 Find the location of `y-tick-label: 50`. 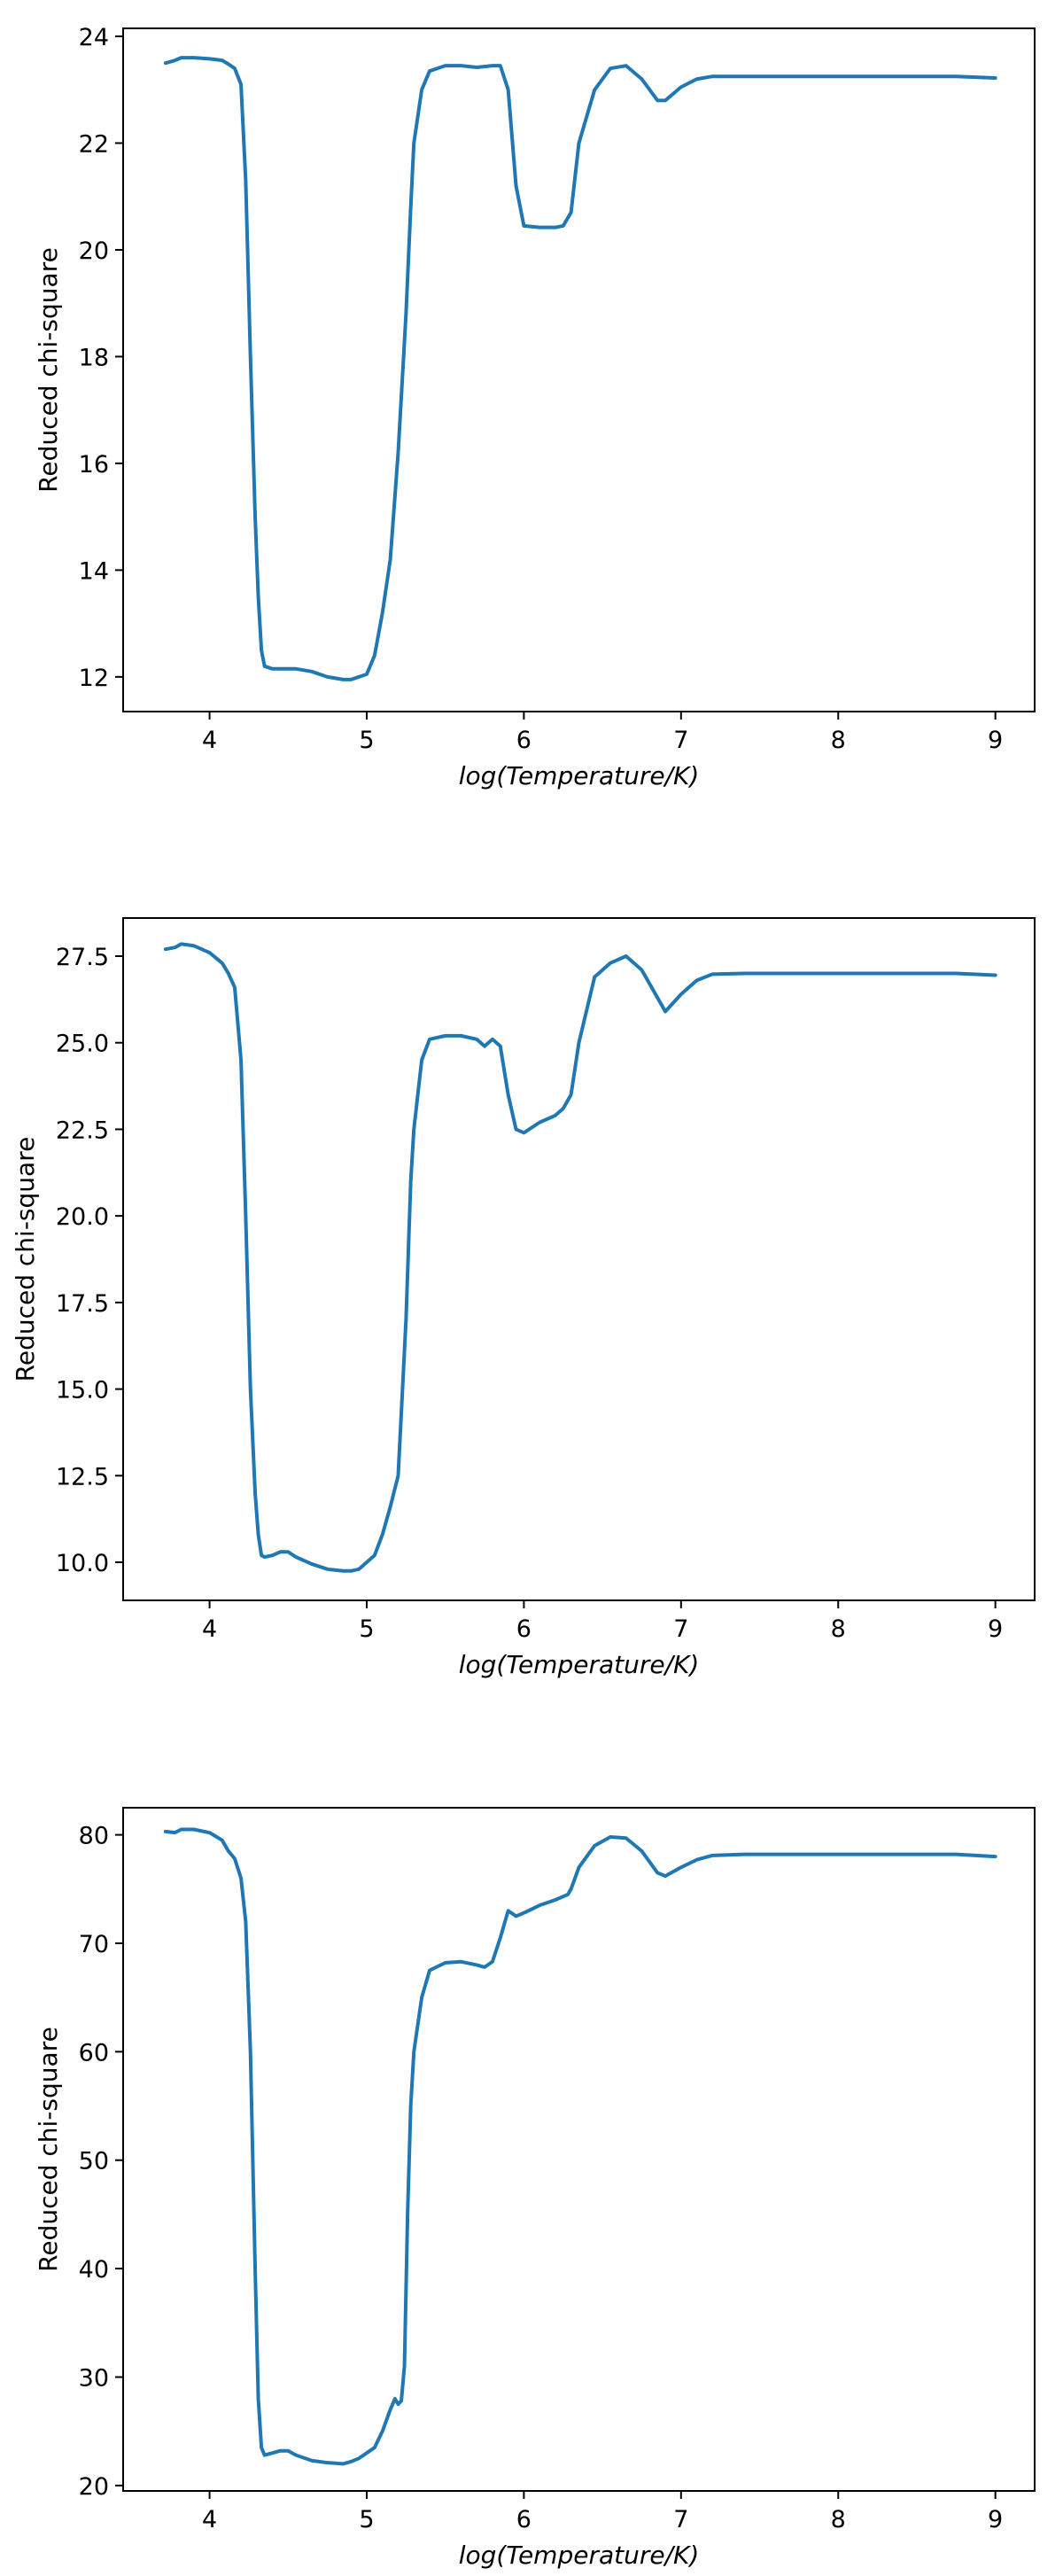

y-tick-label: 50 is located at coordinates (94, 2162).